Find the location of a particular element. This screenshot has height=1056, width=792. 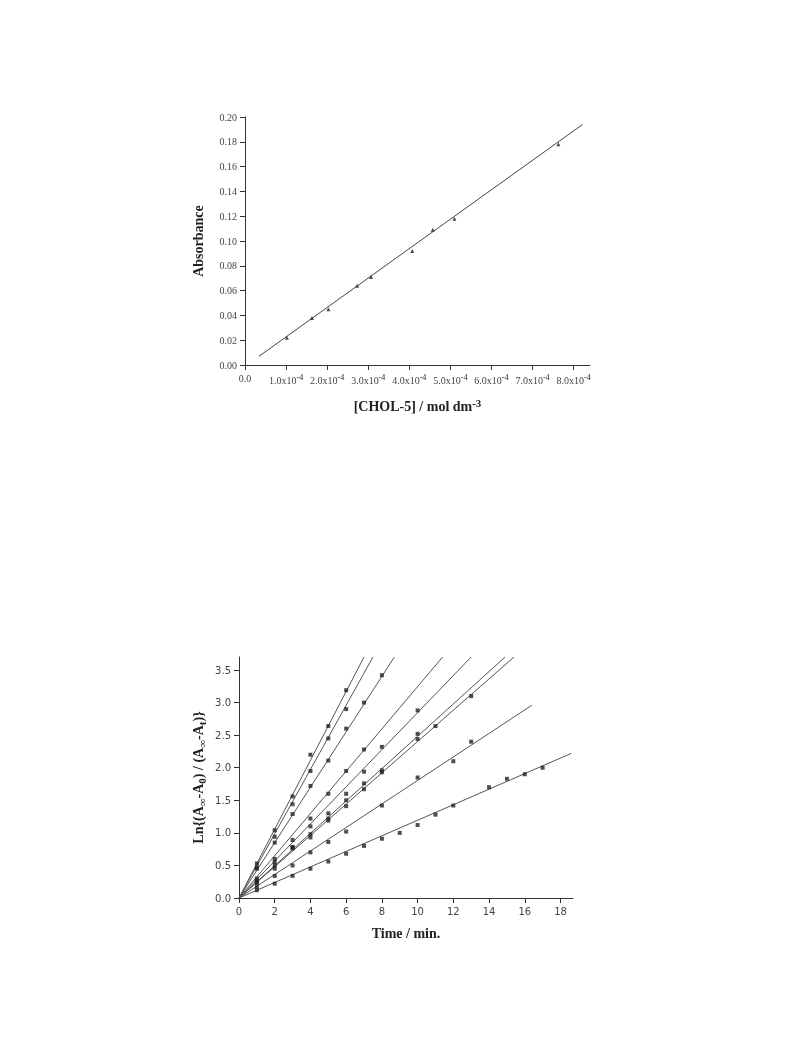

y-tick-label: 2.0 is located at coordinates (223, 768).